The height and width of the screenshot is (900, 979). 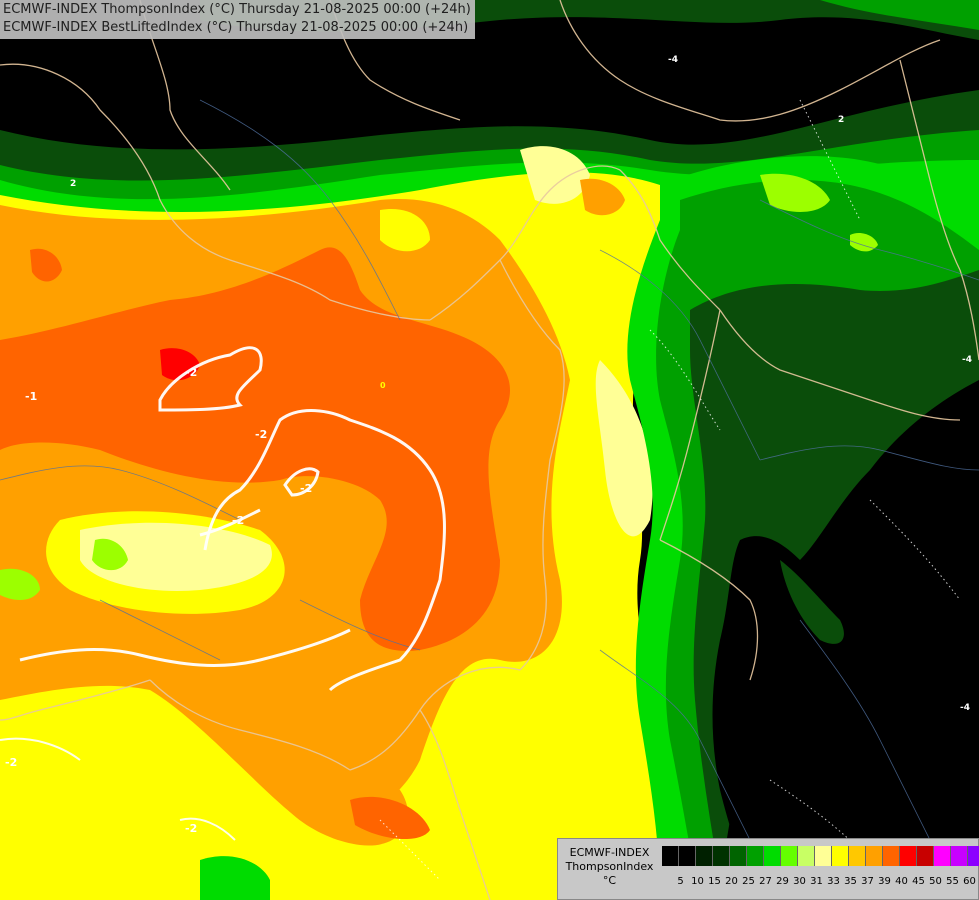 What do you see at coordinates (850, 881) in the screenshot?
I see `legend-tick-label: 35` at bounding box center [850, 881].